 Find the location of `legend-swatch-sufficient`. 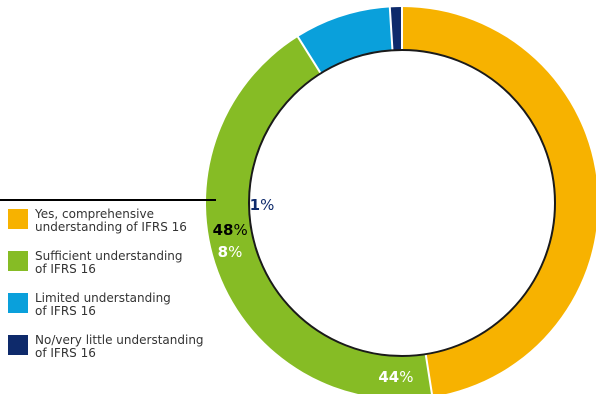

legend-swatch-sufficient is located at coordinates (18, 261).